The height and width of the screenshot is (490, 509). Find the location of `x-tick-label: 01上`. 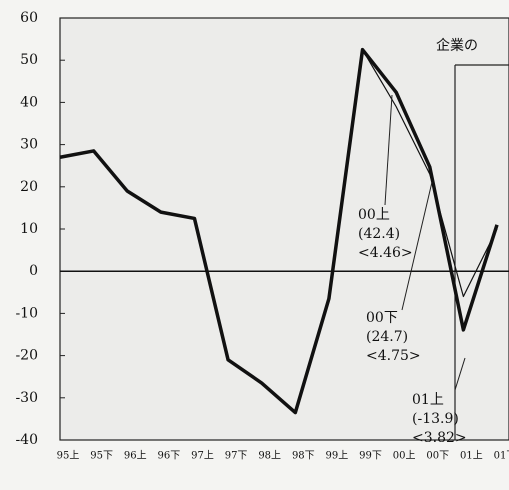

x-tick-label: 01上 is located at coordinates (471, 456).